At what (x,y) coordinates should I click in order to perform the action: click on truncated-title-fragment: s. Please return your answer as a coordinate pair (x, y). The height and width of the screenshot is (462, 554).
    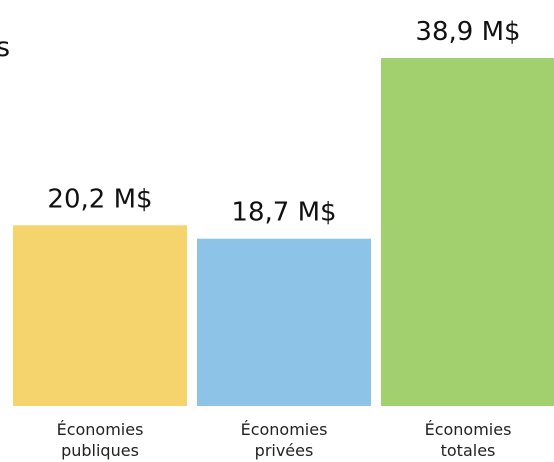
    Looking at the image, I should click on (5, 47).